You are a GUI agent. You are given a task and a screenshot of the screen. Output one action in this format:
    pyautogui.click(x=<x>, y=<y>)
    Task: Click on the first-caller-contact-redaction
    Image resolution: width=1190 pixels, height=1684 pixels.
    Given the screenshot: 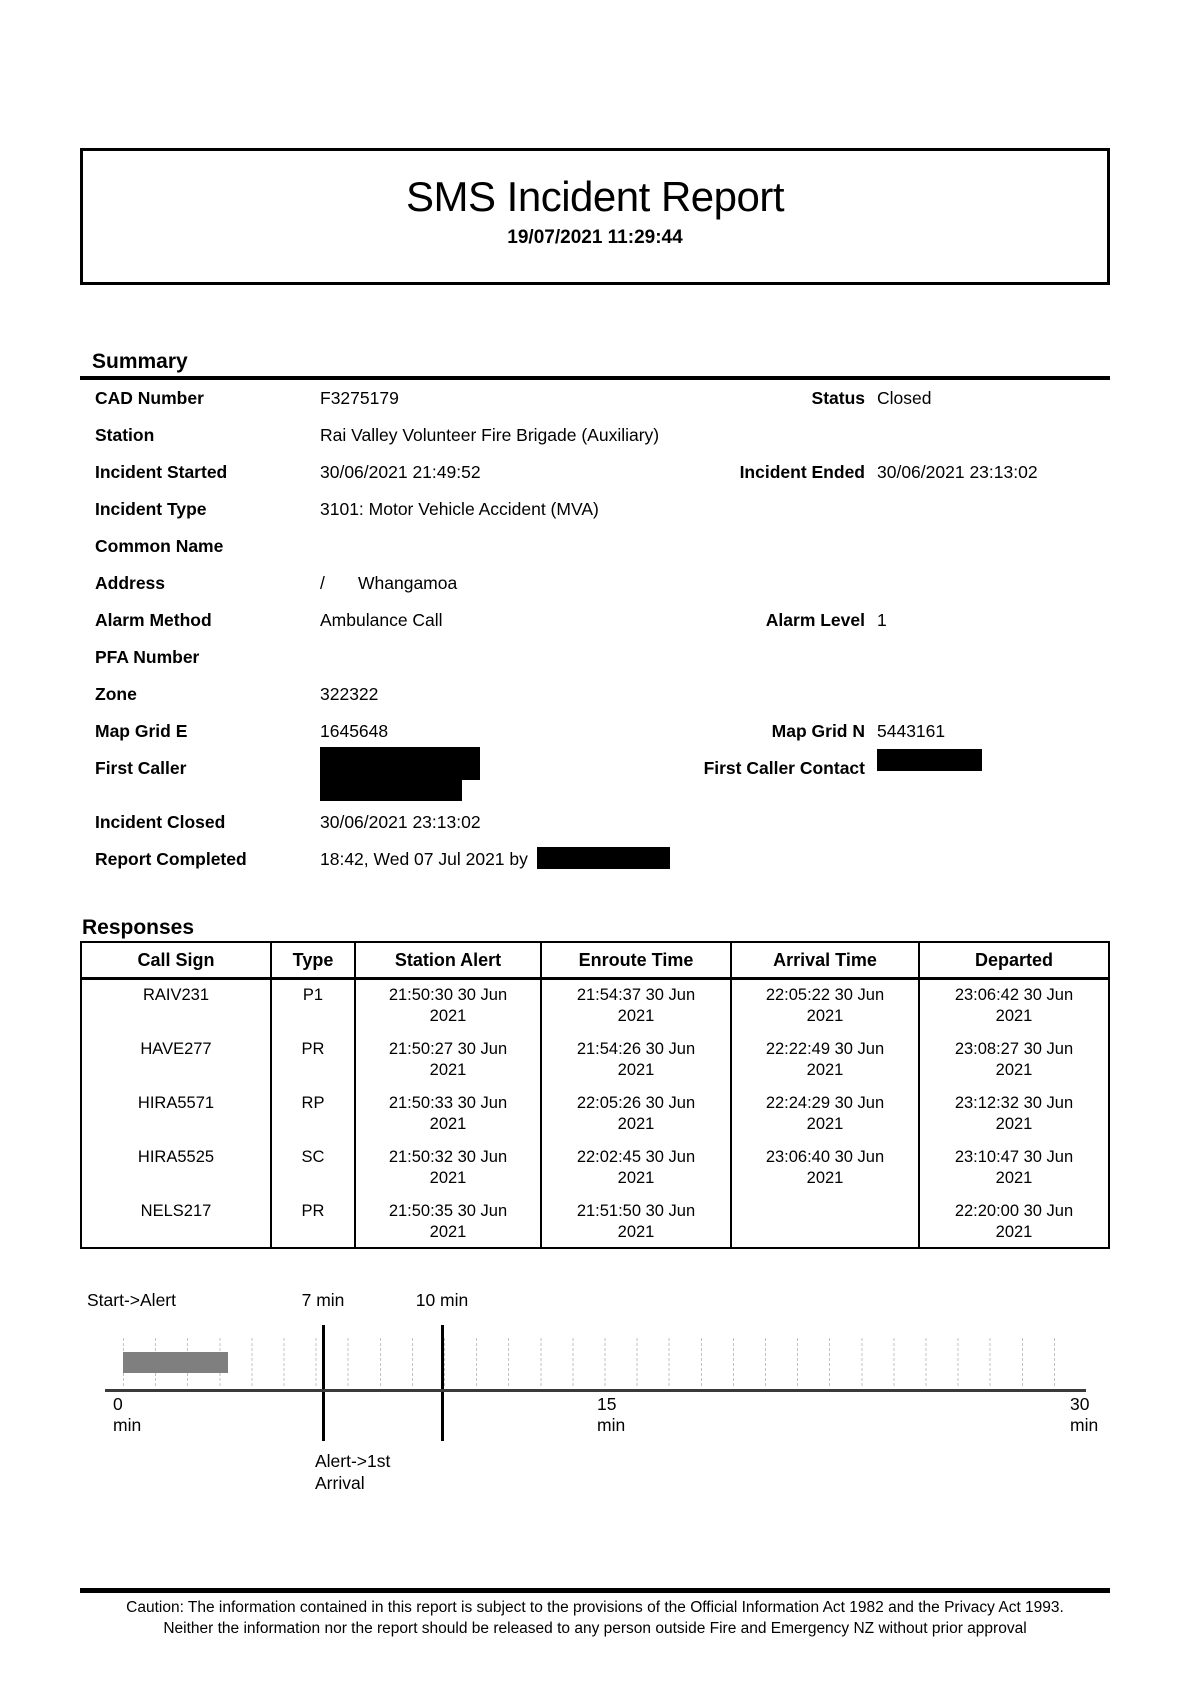 What is the action you would take?
    pyautogui.click(x=929, y=760)
    